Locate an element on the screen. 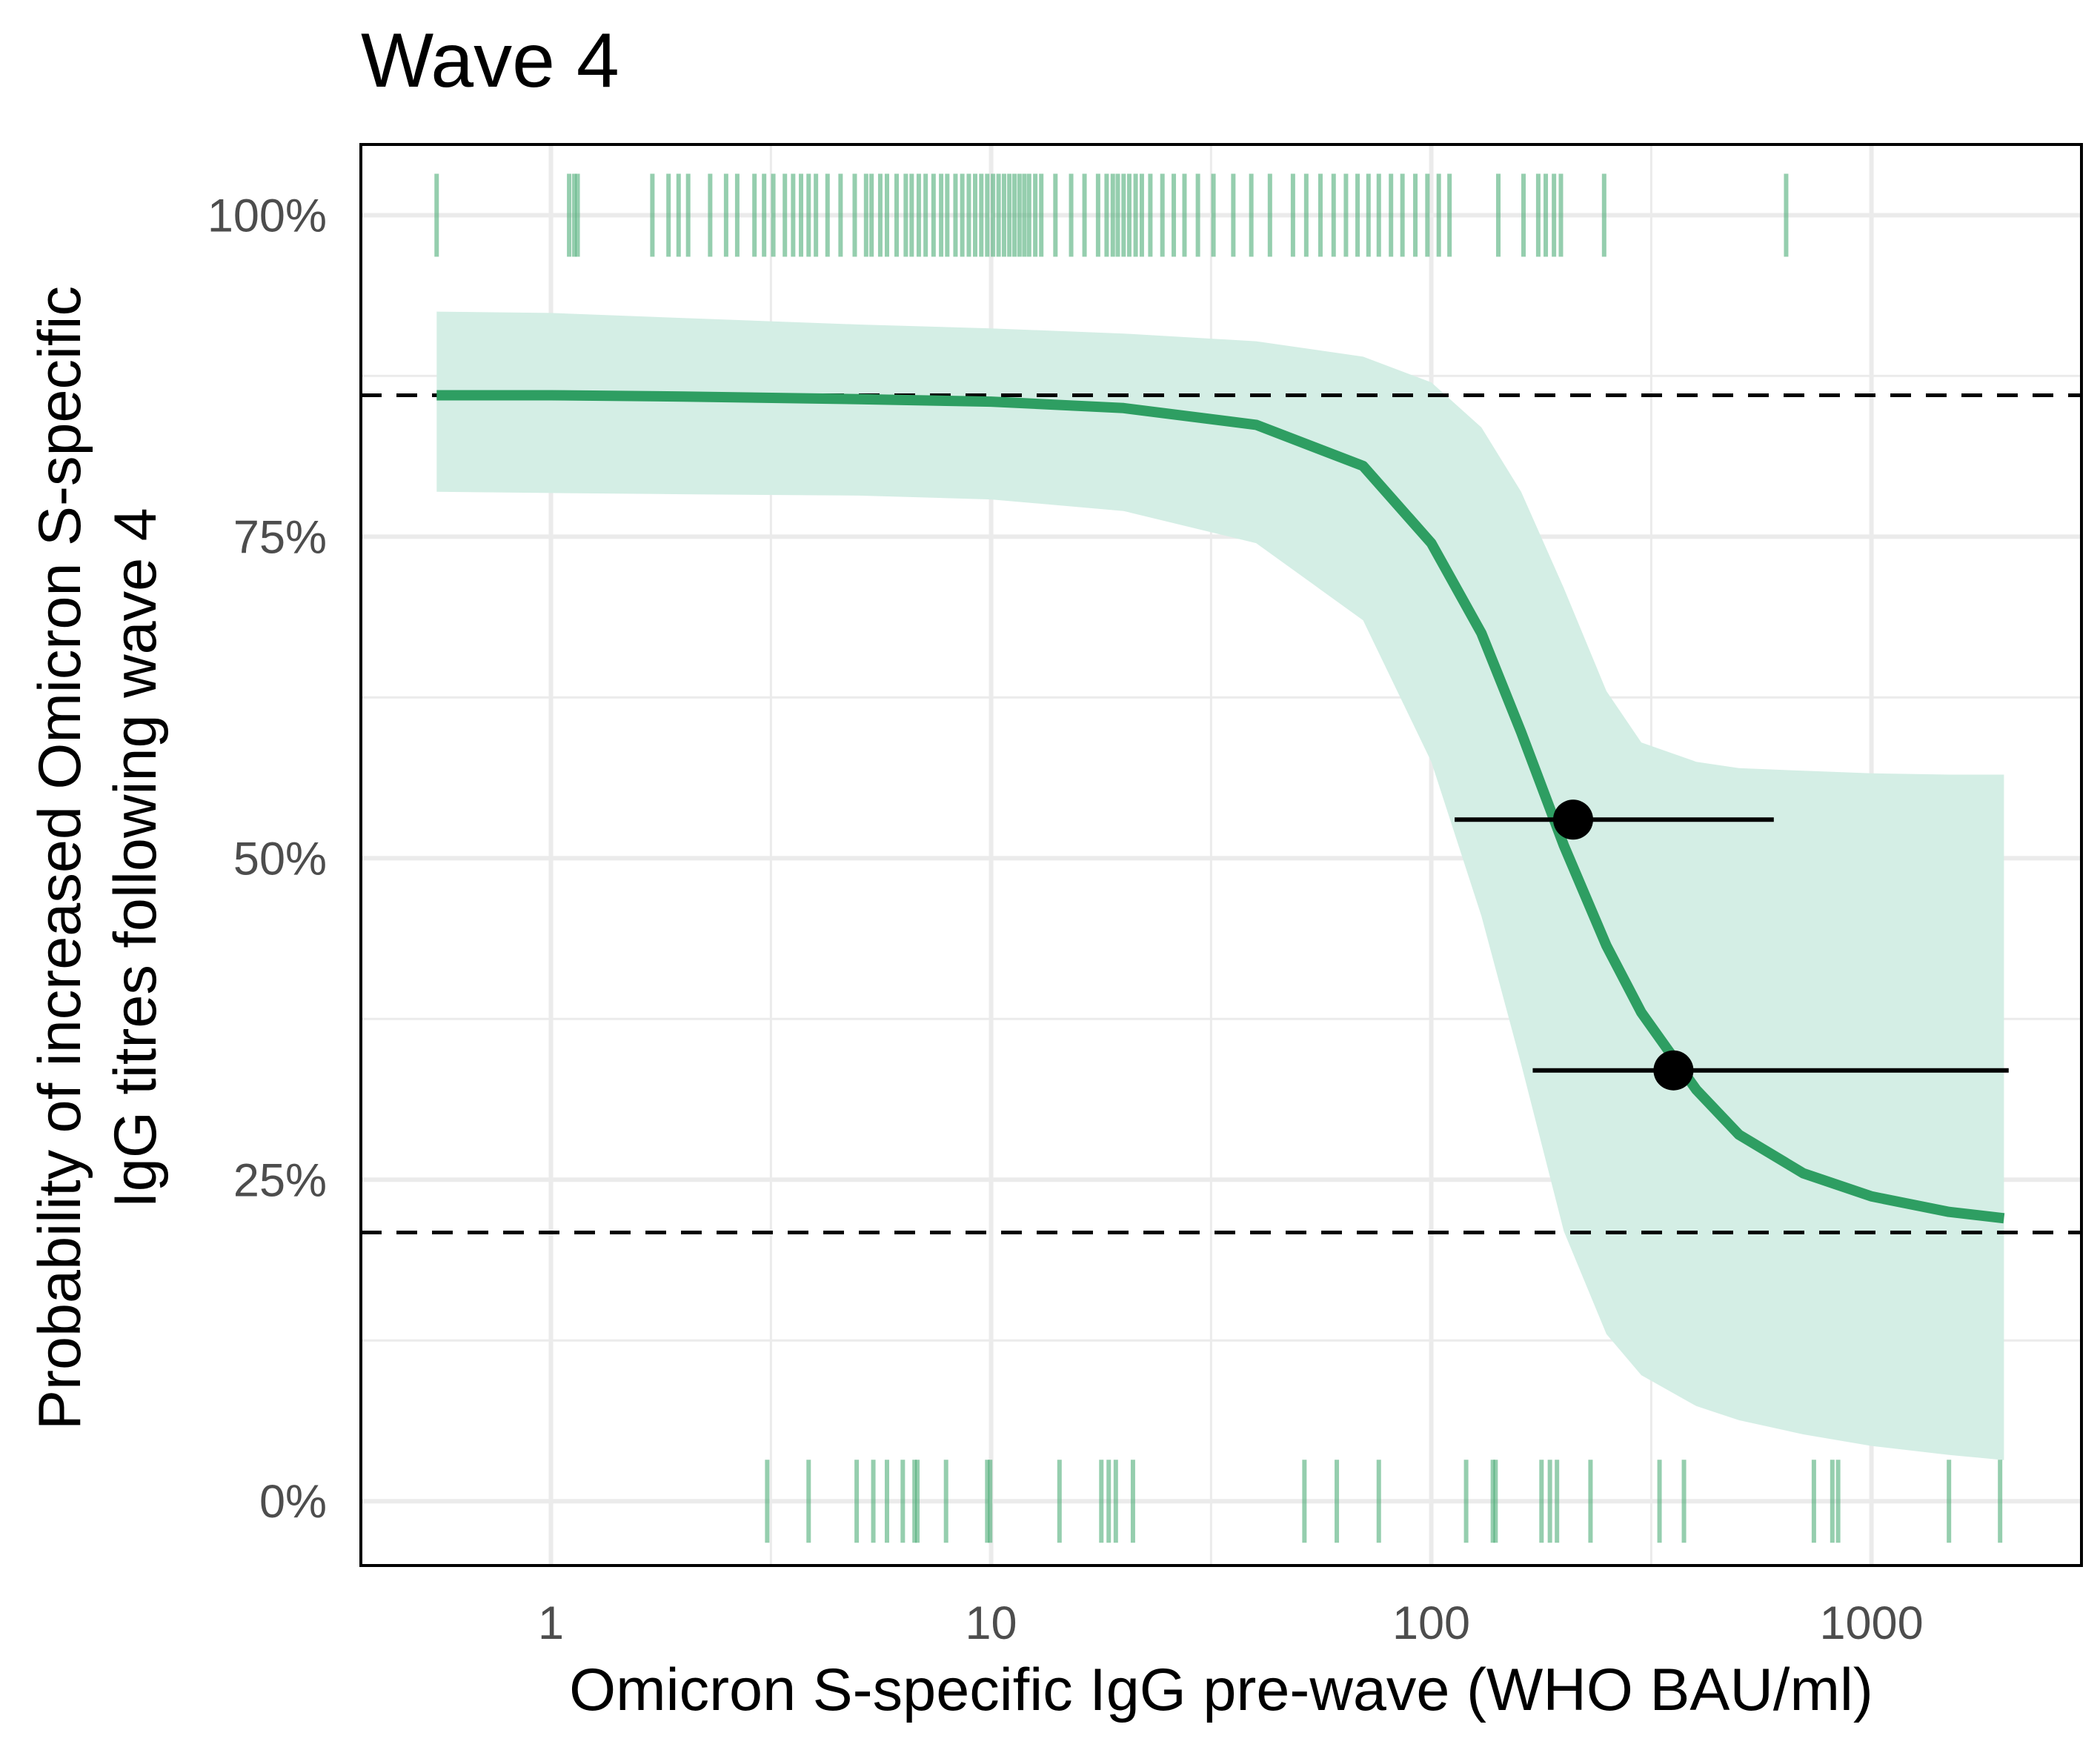 The image size is (2100, 1750). y-tick-label: 0% is located at coordinates (293, 1502).